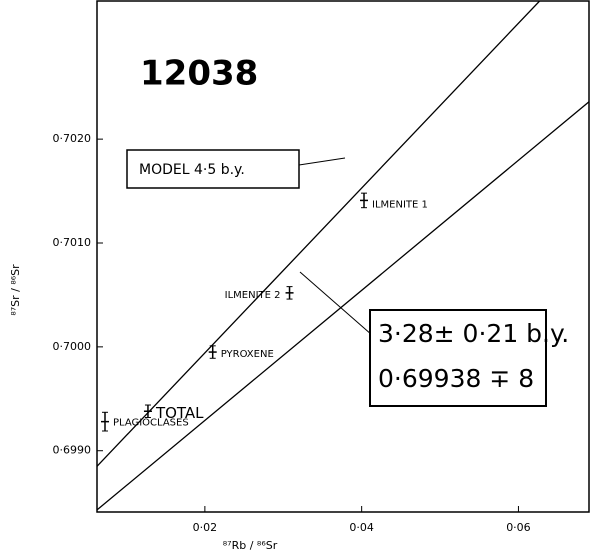  What do you see at coordinates (72, 346) in the screenshot?
I see `y-tick-label: 0·7000` at bounding box center [72, 346].